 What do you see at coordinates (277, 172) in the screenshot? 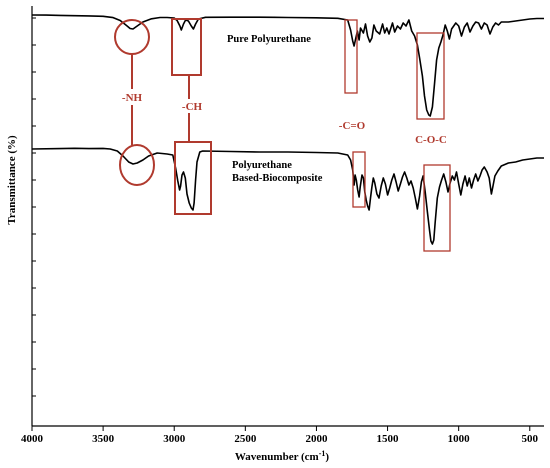
I see `series-label-biocomposite: Polyurethane Based-Biocomposite` at bounding box center [277, 172].